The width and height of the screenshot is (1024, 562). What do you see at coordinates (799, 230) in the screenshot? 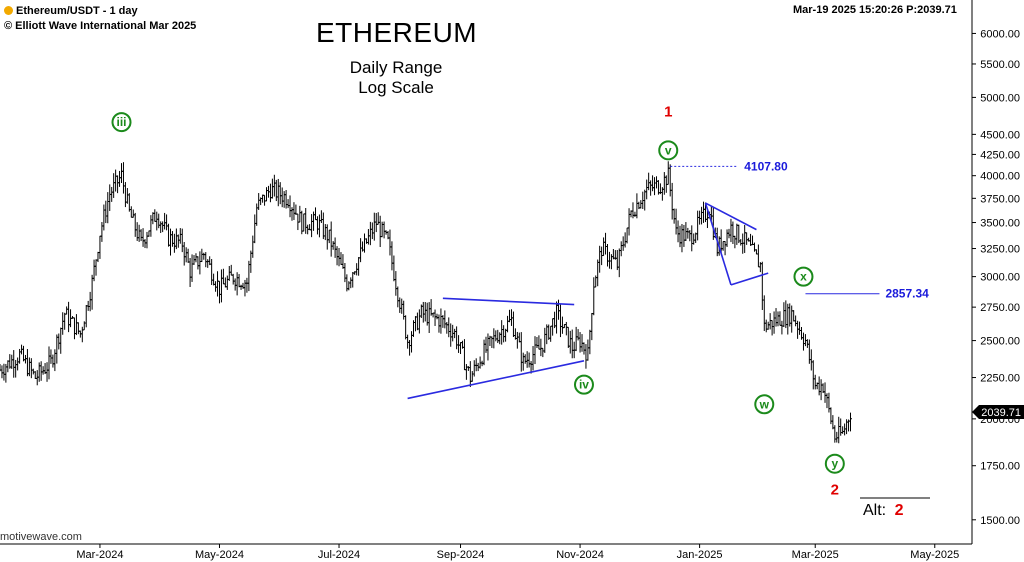
I see `price-levels: 4107.80 2857.34` at bounding box center [799, 230].